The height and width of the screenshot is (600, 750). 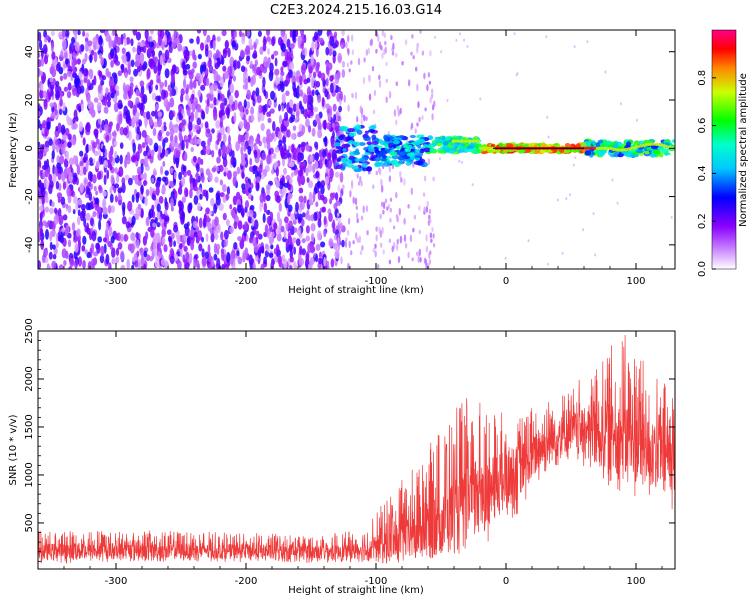 What do you see at coordinates (702, 221) in the screenshot?
I see `colorbar-tick-label-1: 0.2` at bounding box center [702, 221].